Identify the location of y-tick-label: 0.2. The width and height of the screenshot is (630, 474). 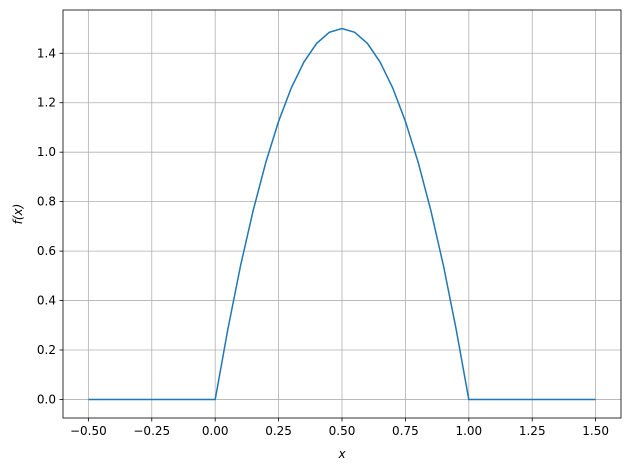
(46, 350).